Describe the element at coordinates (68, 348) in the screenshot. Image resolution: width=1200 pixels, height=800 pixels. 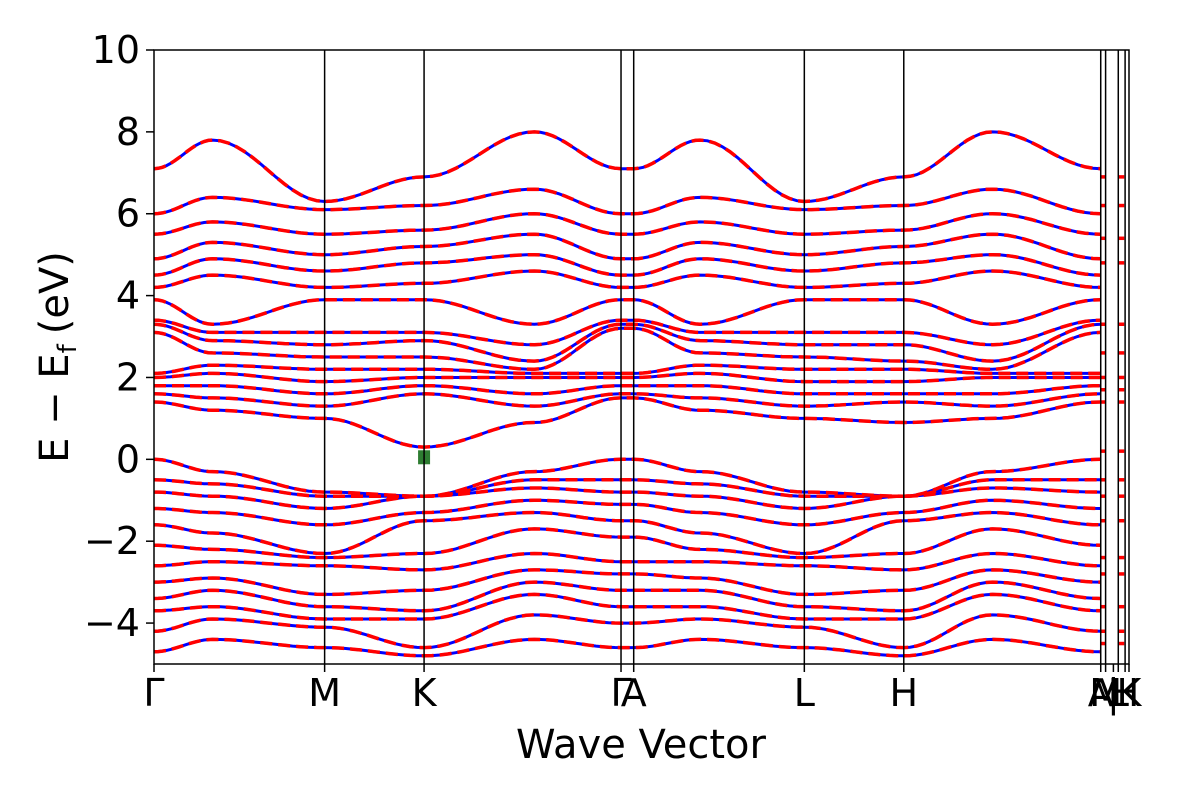
I see `y-axis-title-subscript: f` at that location.